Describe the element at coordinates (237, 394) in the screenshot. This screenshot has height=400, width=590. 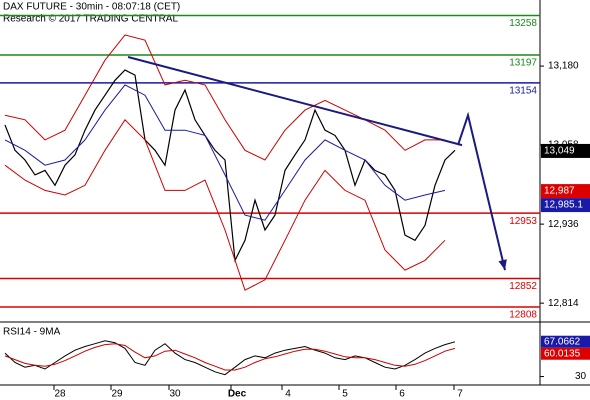
I see `x-tick-label: Dec` at that location.